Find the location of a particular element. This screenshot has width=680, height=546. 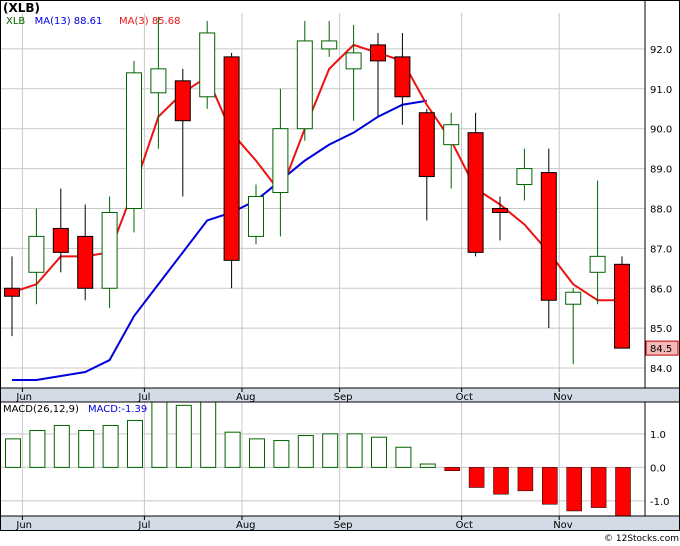

price-tick-label: 91.0 is located at coordinates (661, 90).